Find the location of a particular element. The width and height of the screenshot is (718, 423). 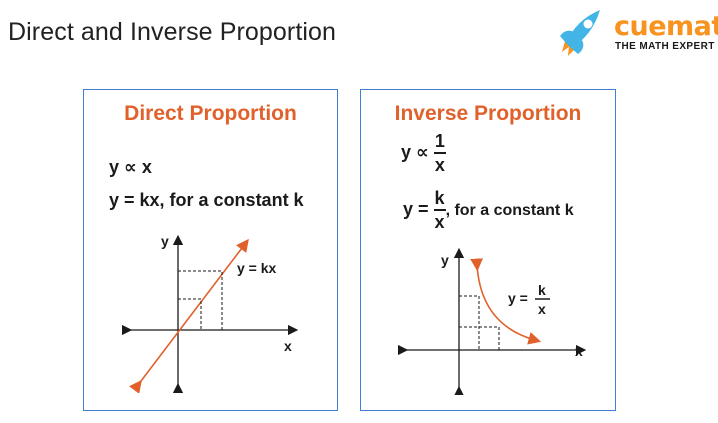

inverse-curve-label-lhs: y = is located at coordinates (518, 298).